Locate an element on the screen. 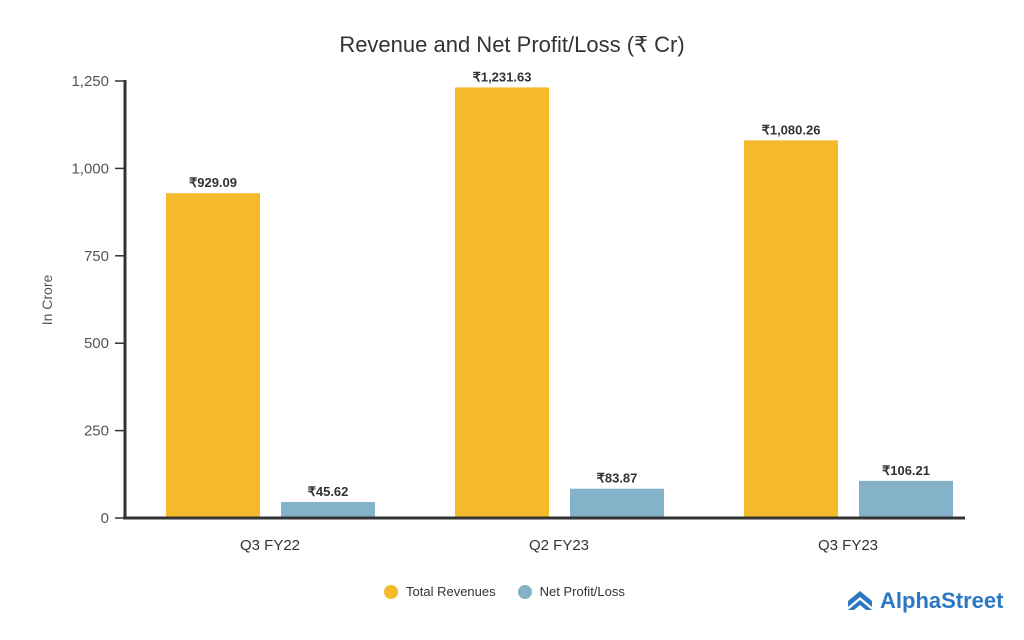 Image resolution: width=1024 pixels, height=640 pixels. y-axis-label: In Crore is located at coordinates (47, 300).